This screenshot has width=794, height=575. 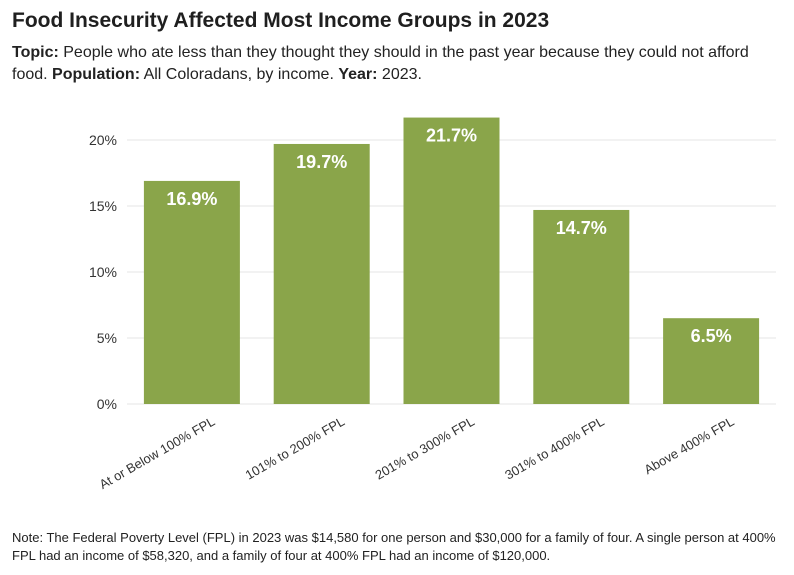 What do you see at coordinates (96, 74) in the screenshot?
I see `population-label: Population:` at bounding box center [96, 74].